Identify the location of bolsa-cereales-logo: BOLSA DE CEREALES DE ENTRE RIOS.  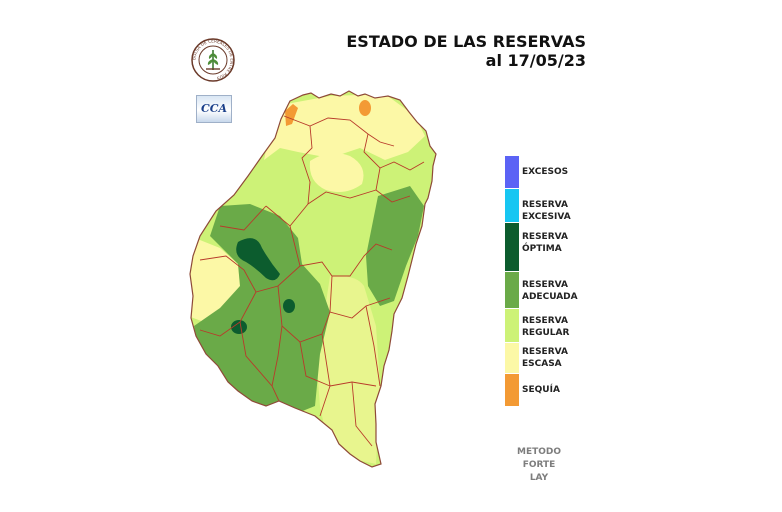
(213, 60).